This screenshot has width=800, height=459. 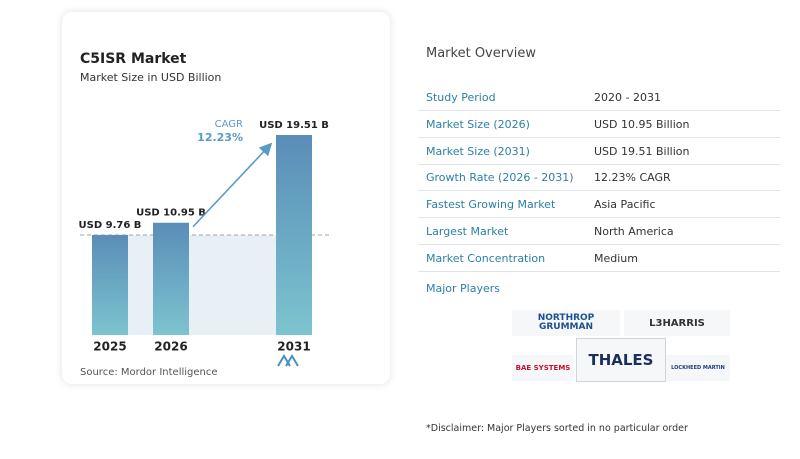 I want to click on overview-row: Study Period 2020 - 2031, so click(x=599, y=97).